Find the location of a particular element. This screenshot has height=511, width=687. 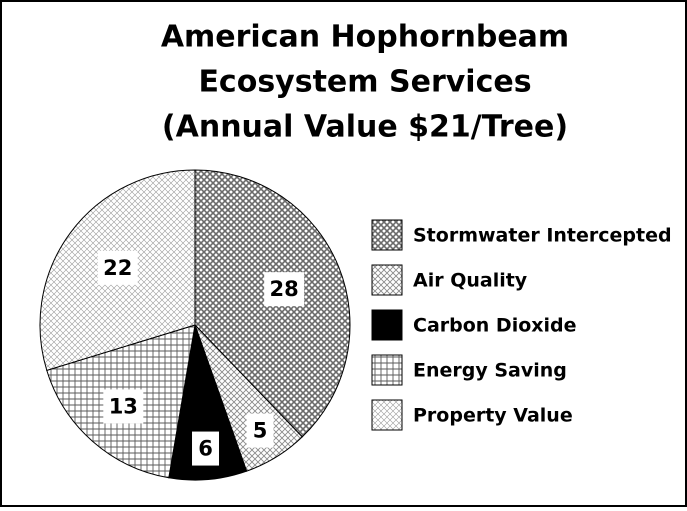

data-label: 13 is located at coordinates (123, 406).